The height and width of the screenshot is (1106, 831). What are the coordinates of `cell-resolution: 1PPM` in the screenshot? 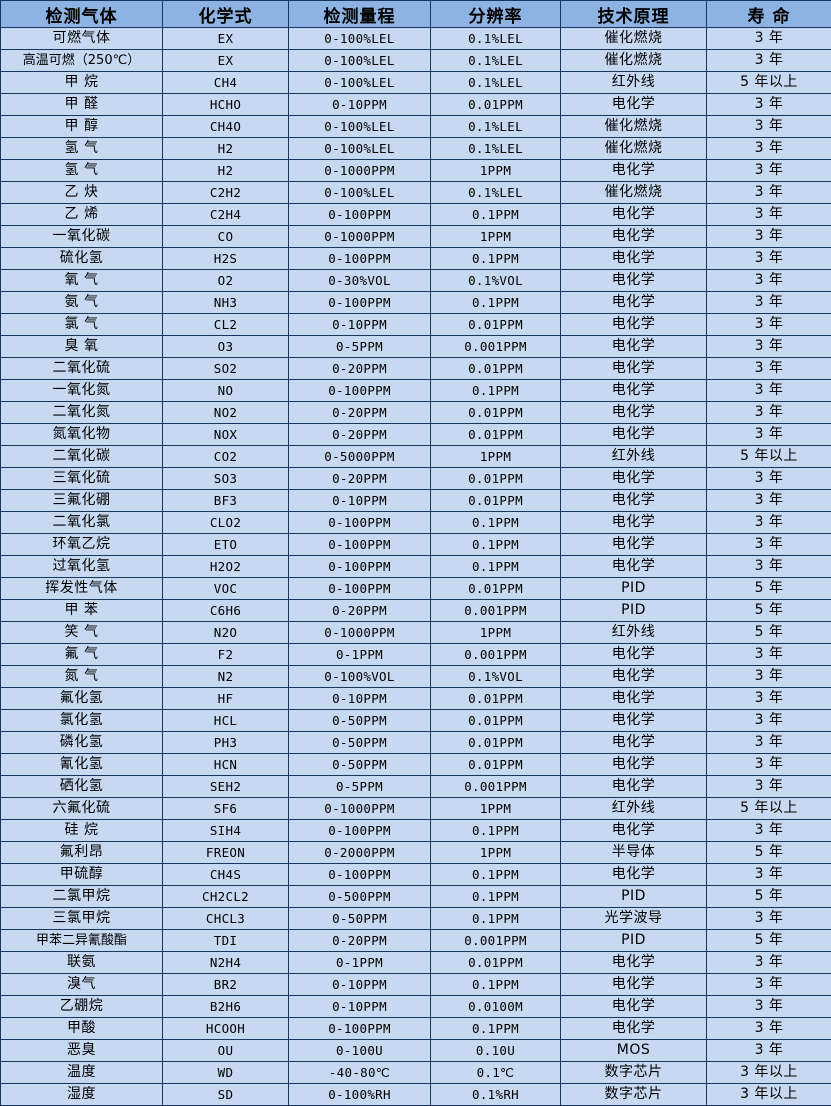 It's located at (496, 171).